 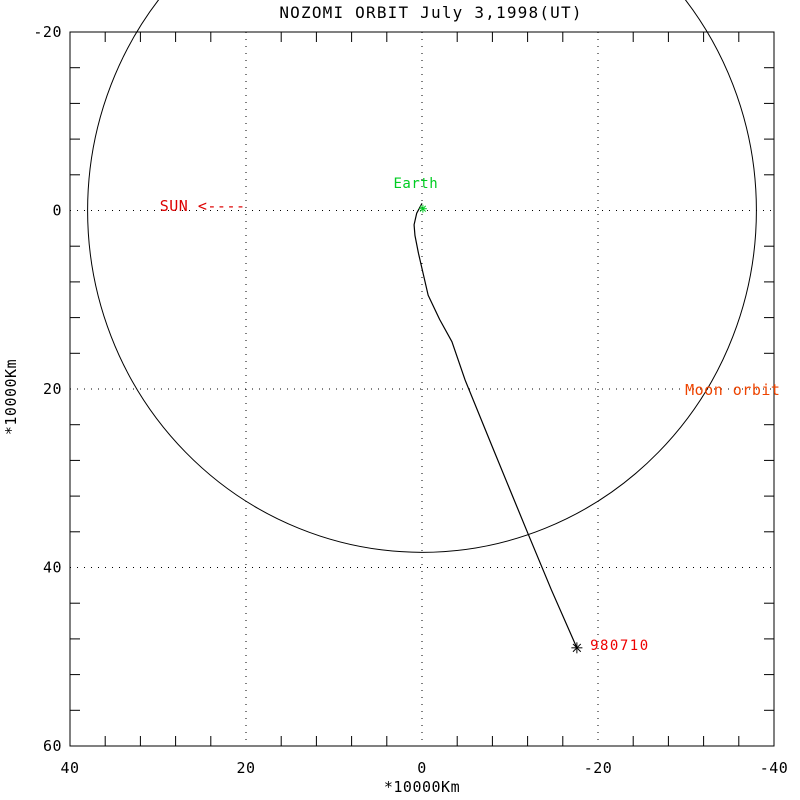 What do you see at coordinates (430, 12) in the screenshot?
I see `chart-title: NOZOMI ORBIT July 3,1998(UT)` at bounding box center [430, 12].